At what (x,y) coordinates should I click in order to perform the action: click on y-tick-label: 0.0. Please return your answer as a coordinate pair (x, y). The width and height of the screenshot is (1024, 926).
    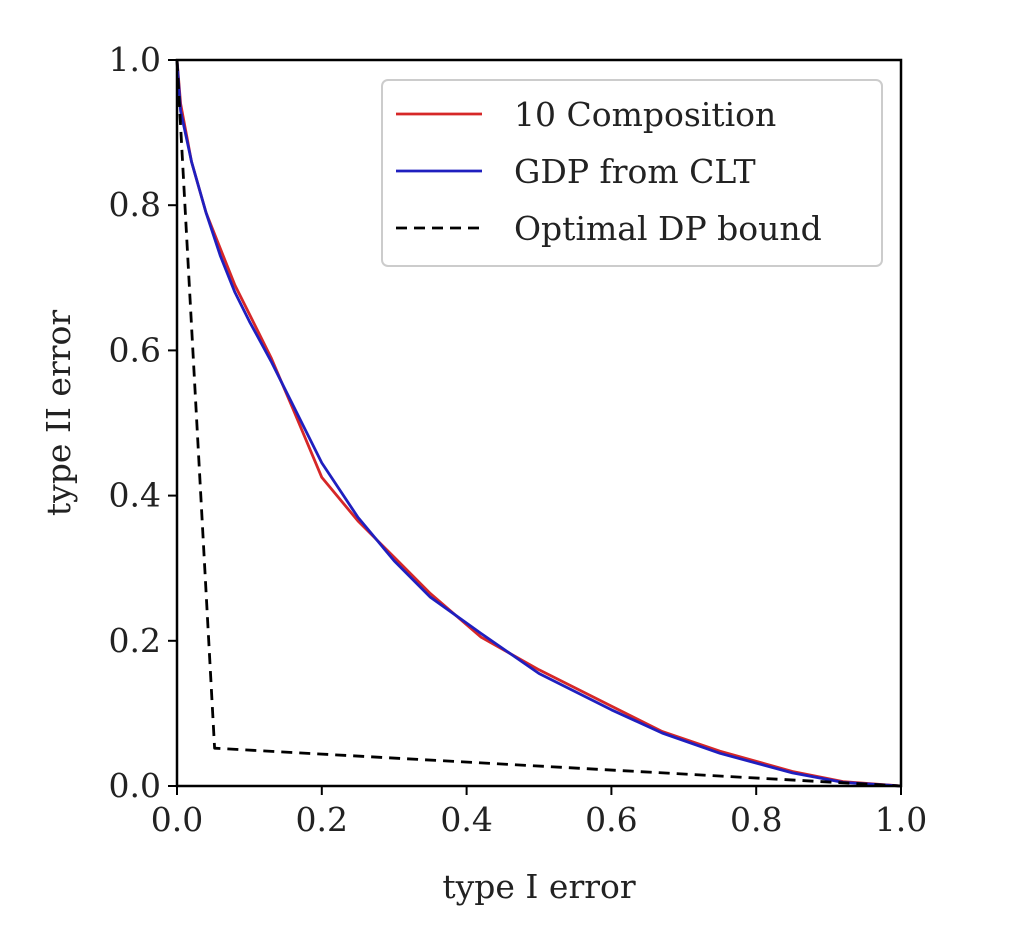
    Looking at the image, I should click on (135, 785).